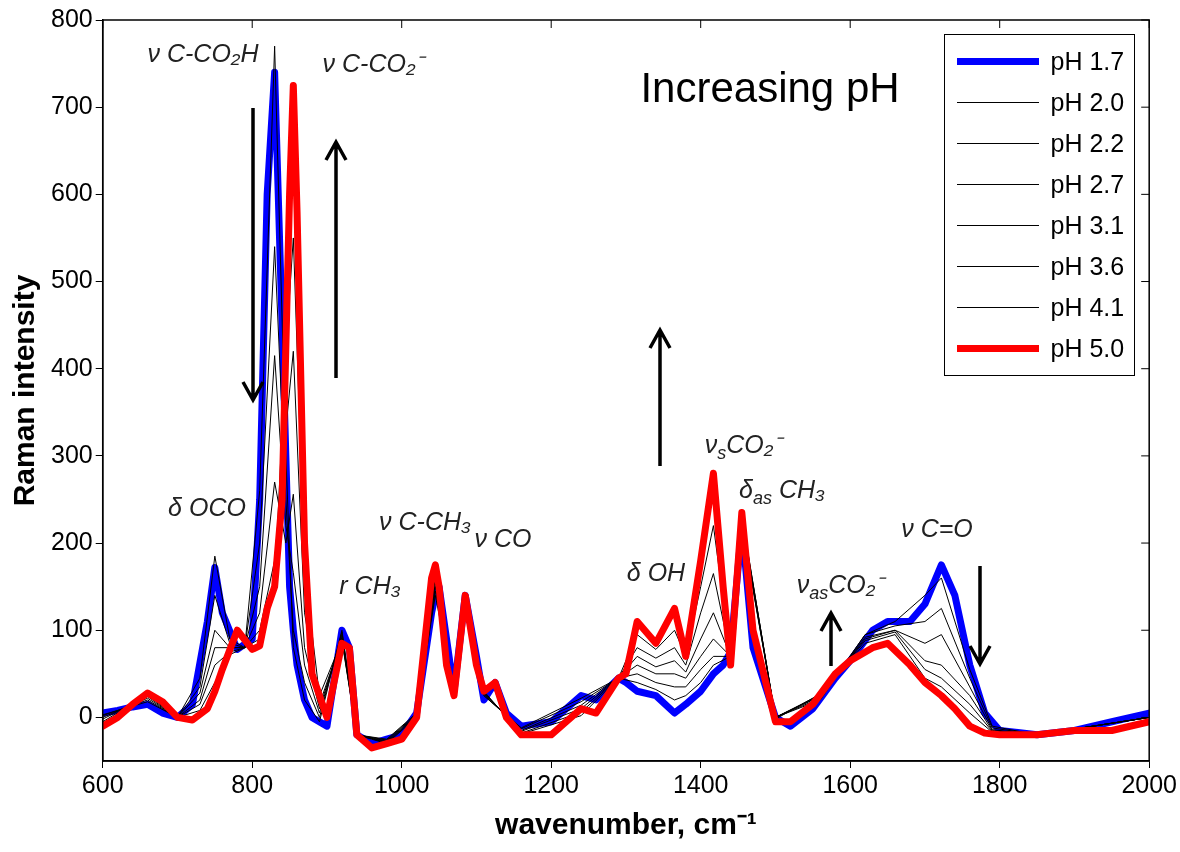  What do you see at coordinates (625, 824) in the screenshot?
I see `x-axis-title: wavenumber, cm⁻¹` at bounding box center [625, 824].